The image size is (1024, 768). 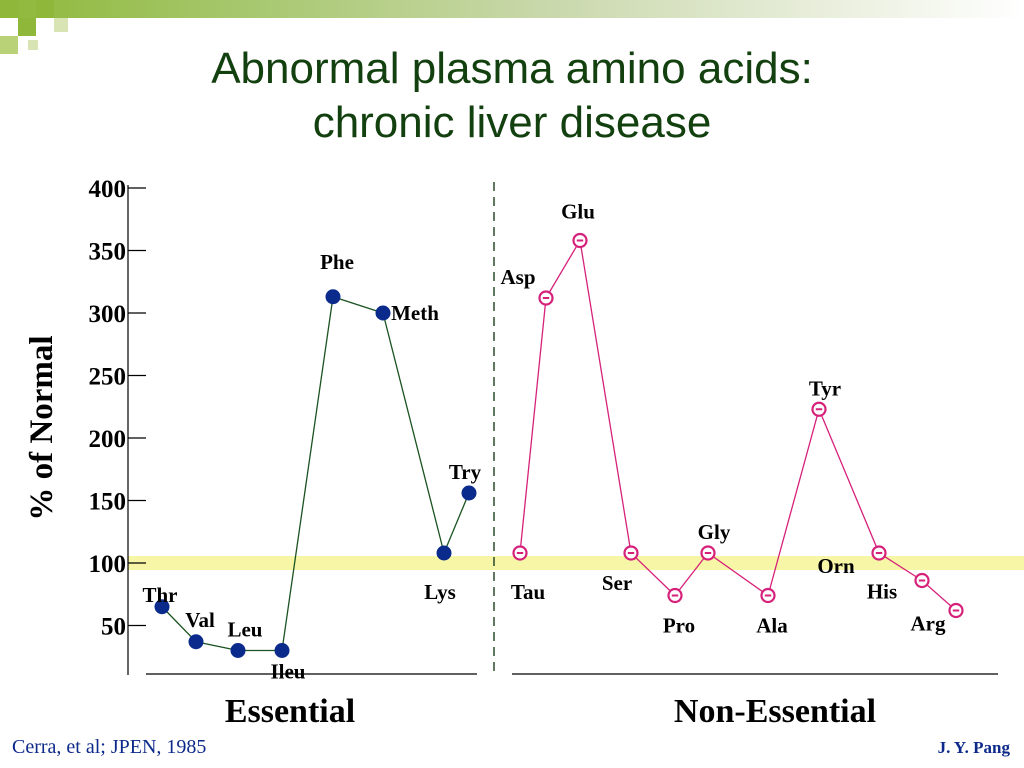 What do you see at coordinates (465, 472) in the screenshot?
I see `point-label-try: Try` at bounding box center [465, 472].